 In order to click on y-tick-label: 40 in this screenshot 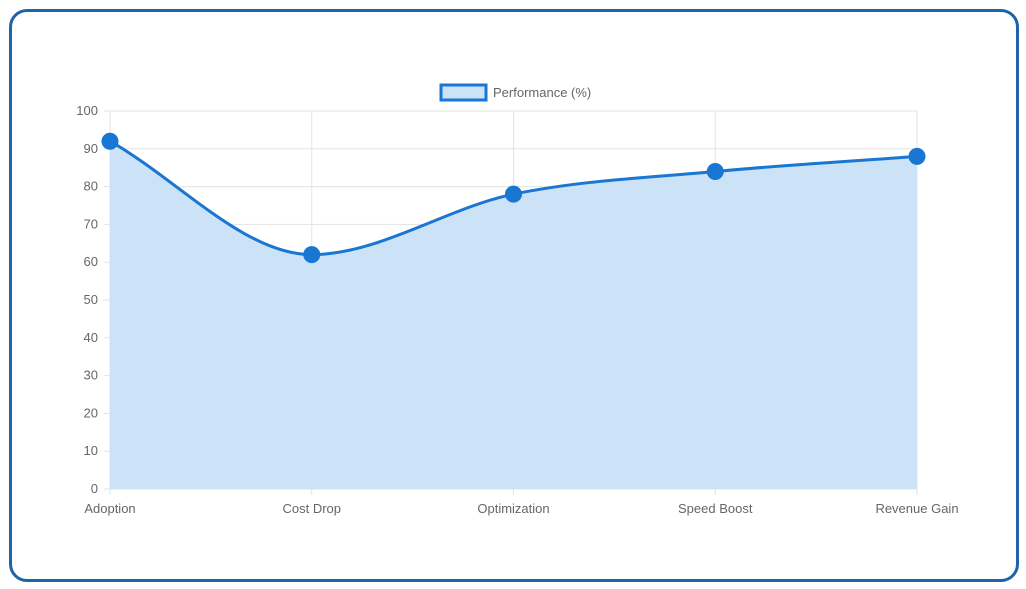, I will do `click(91, 337)`.